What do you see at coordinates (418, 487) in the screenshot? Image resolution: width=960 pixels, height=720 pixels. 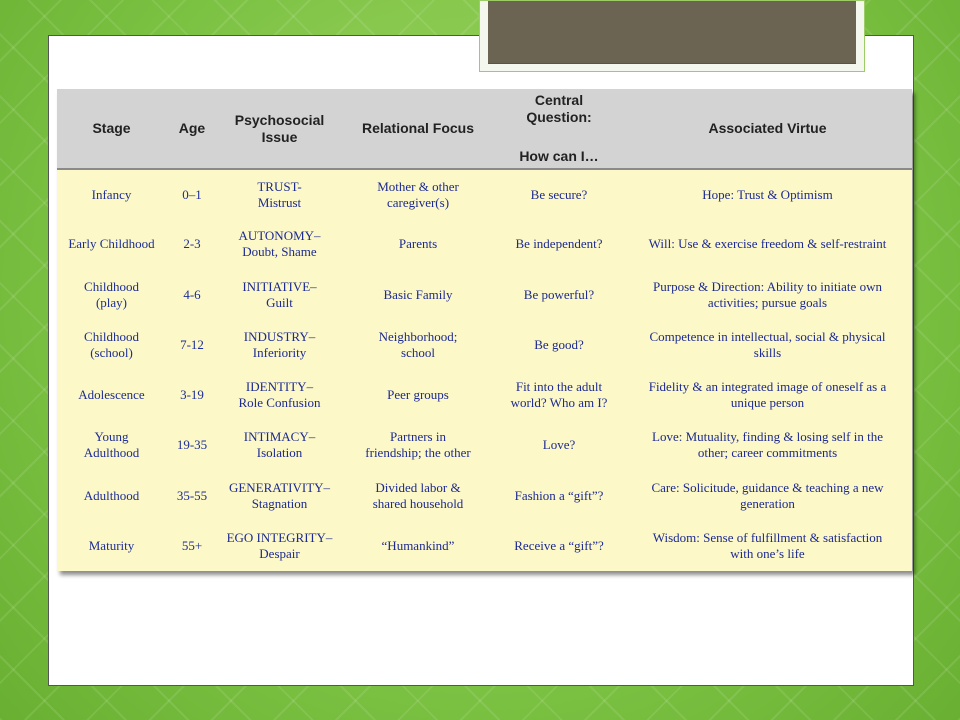 I see `cell-relational-focus-line: Divided labor &` at bounding box center [418, 487].